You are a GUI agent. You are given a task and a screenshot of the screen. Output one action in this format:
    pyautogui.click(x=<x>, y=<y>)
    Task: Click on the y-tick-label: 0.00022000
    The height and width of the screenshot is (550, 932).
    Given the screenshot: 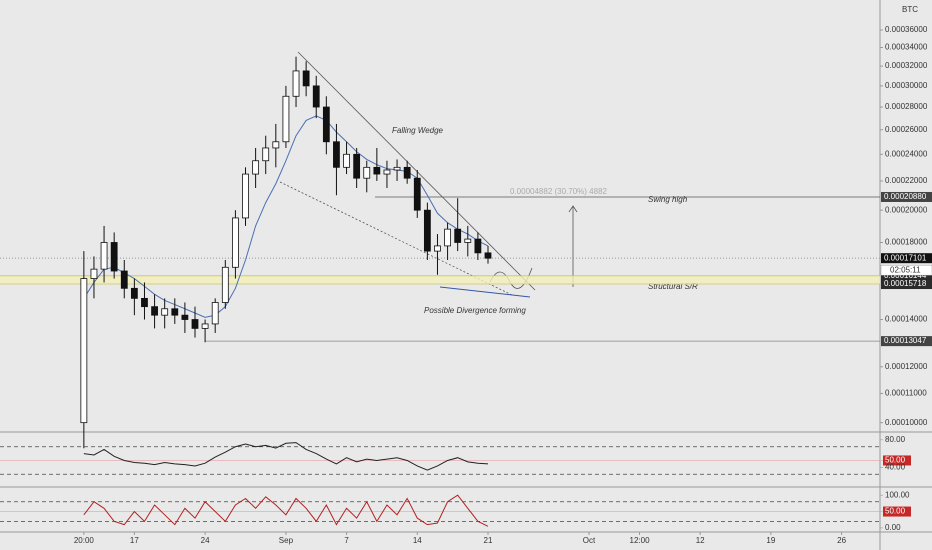 What is the action you would take?
    pyautogui.click(x=906, y=180)
    